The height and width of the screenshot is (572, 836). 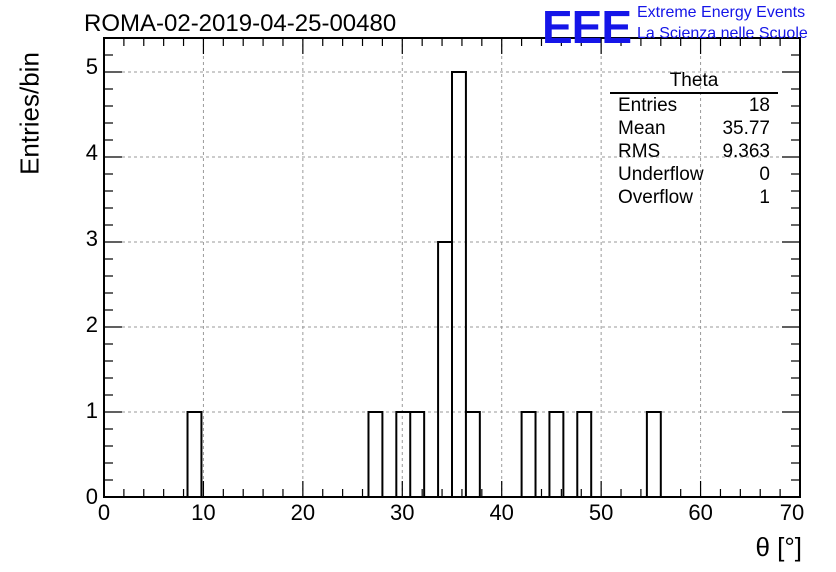 What do you see at coordinates (29, 113) in the screenshot?
I see `y-axis-label: Entries/bin` at bounding box center [29, 113].